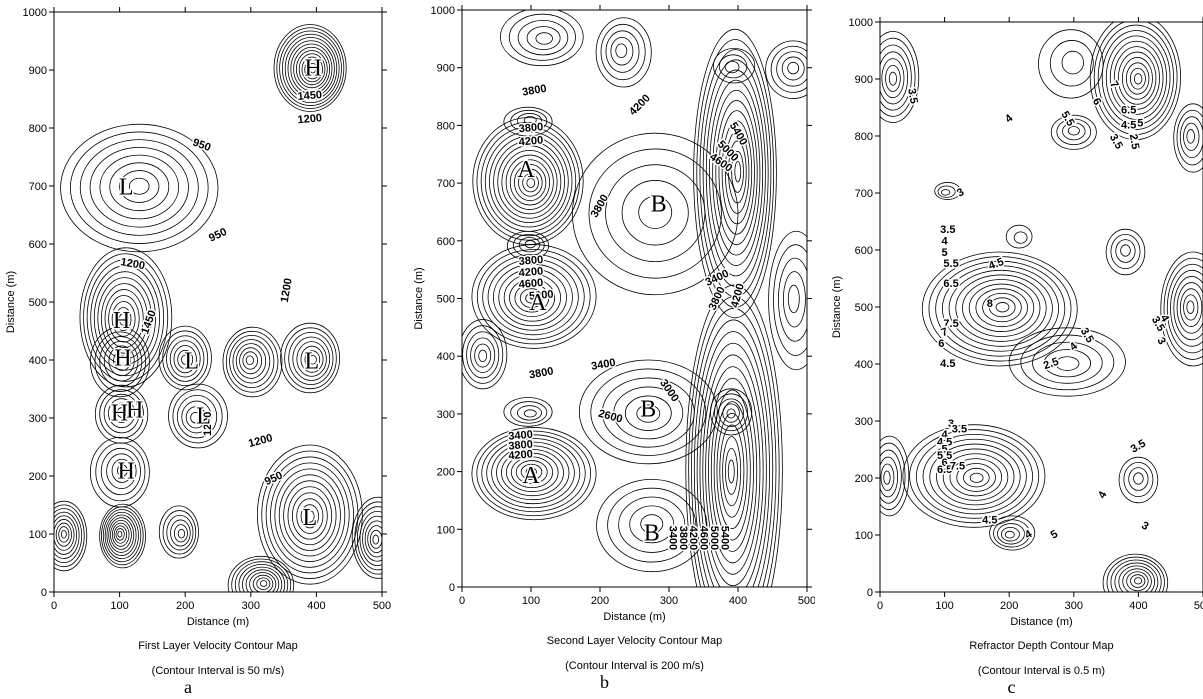 Image resolution: width=1203 pixels, height=699 pixels. What do you see at coordinates (201, 146) in the screenshot?
I see `contour-label: 950` at bounding box center [201, 146].